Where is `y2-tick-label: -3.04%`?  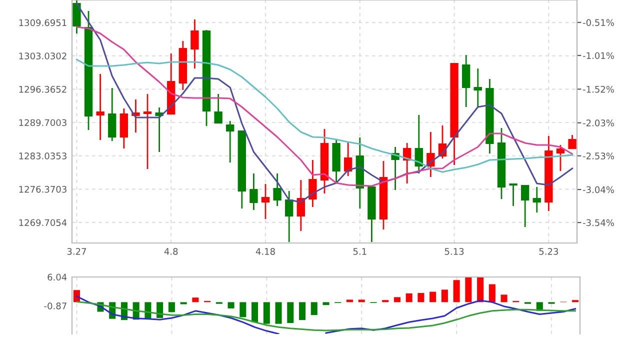 y2-tick-label: -3.04% is located at coordinates (598, 190).